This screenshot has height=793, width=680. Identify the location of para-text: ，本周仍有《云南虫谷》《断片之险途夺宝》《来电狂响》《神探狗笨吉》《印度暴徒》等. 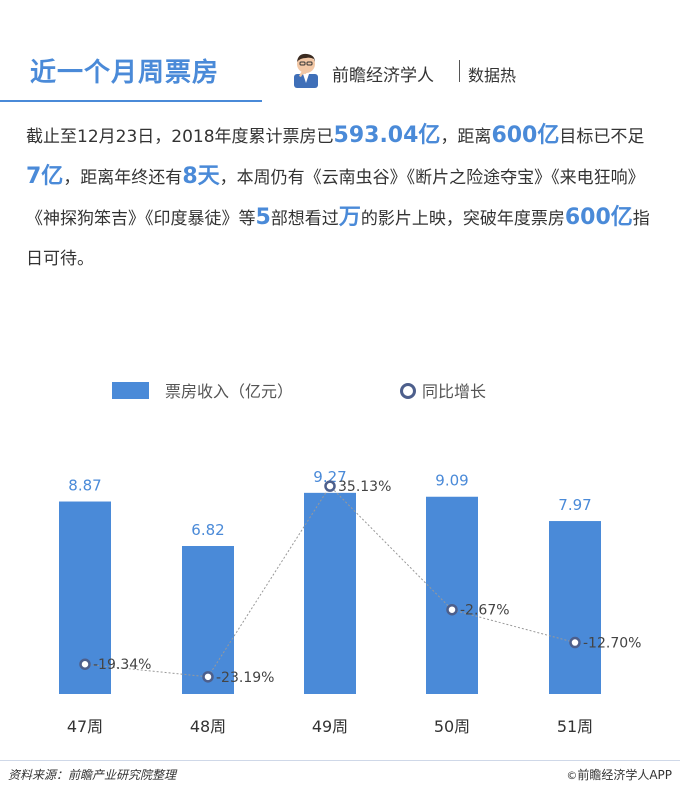
(335, 198).